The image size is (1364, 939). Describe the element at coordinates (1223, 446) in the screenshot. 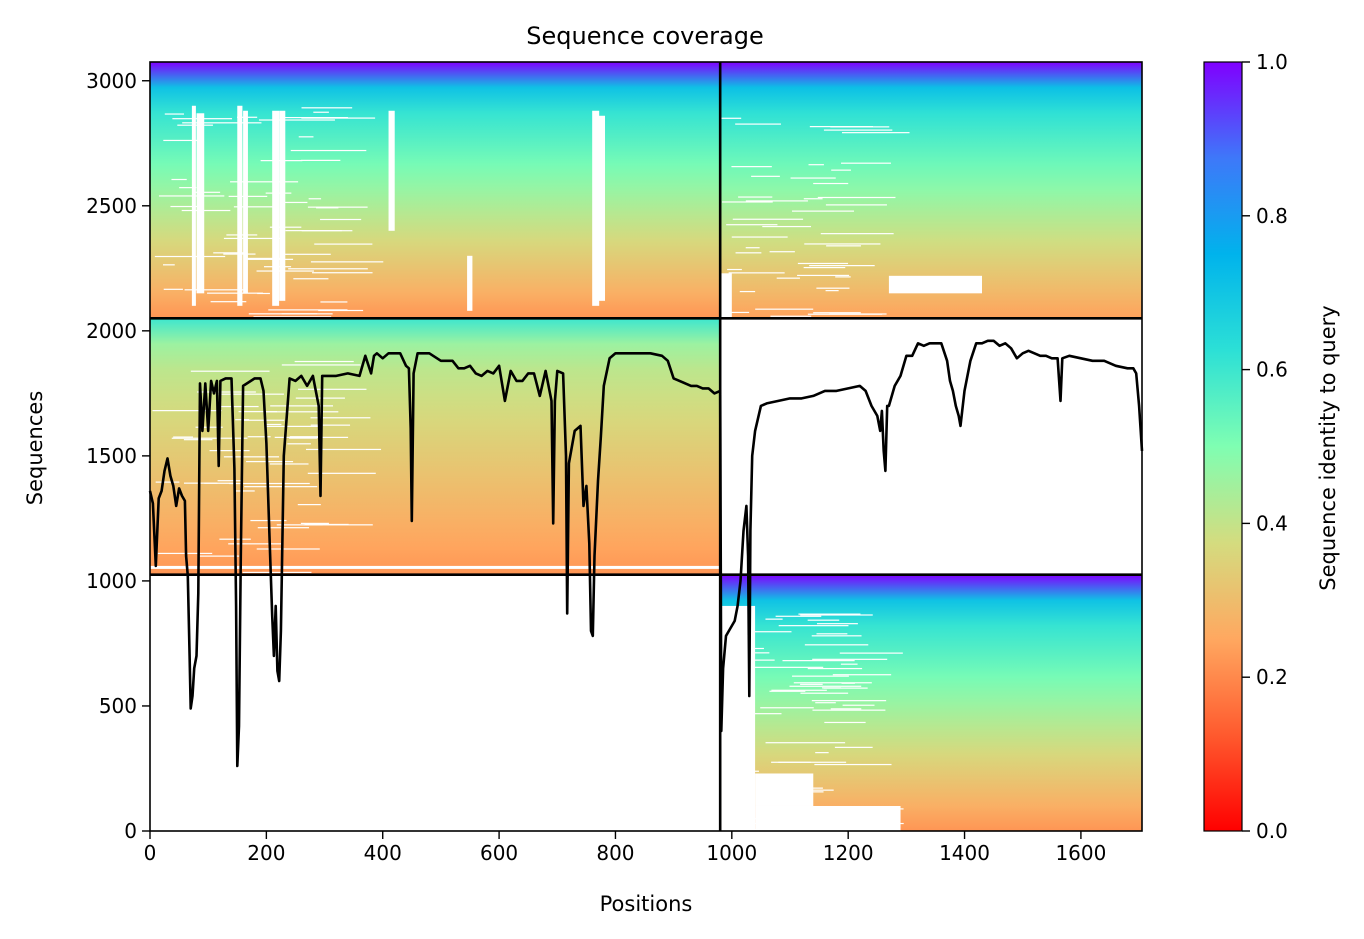

I see `colorbar` at that location.